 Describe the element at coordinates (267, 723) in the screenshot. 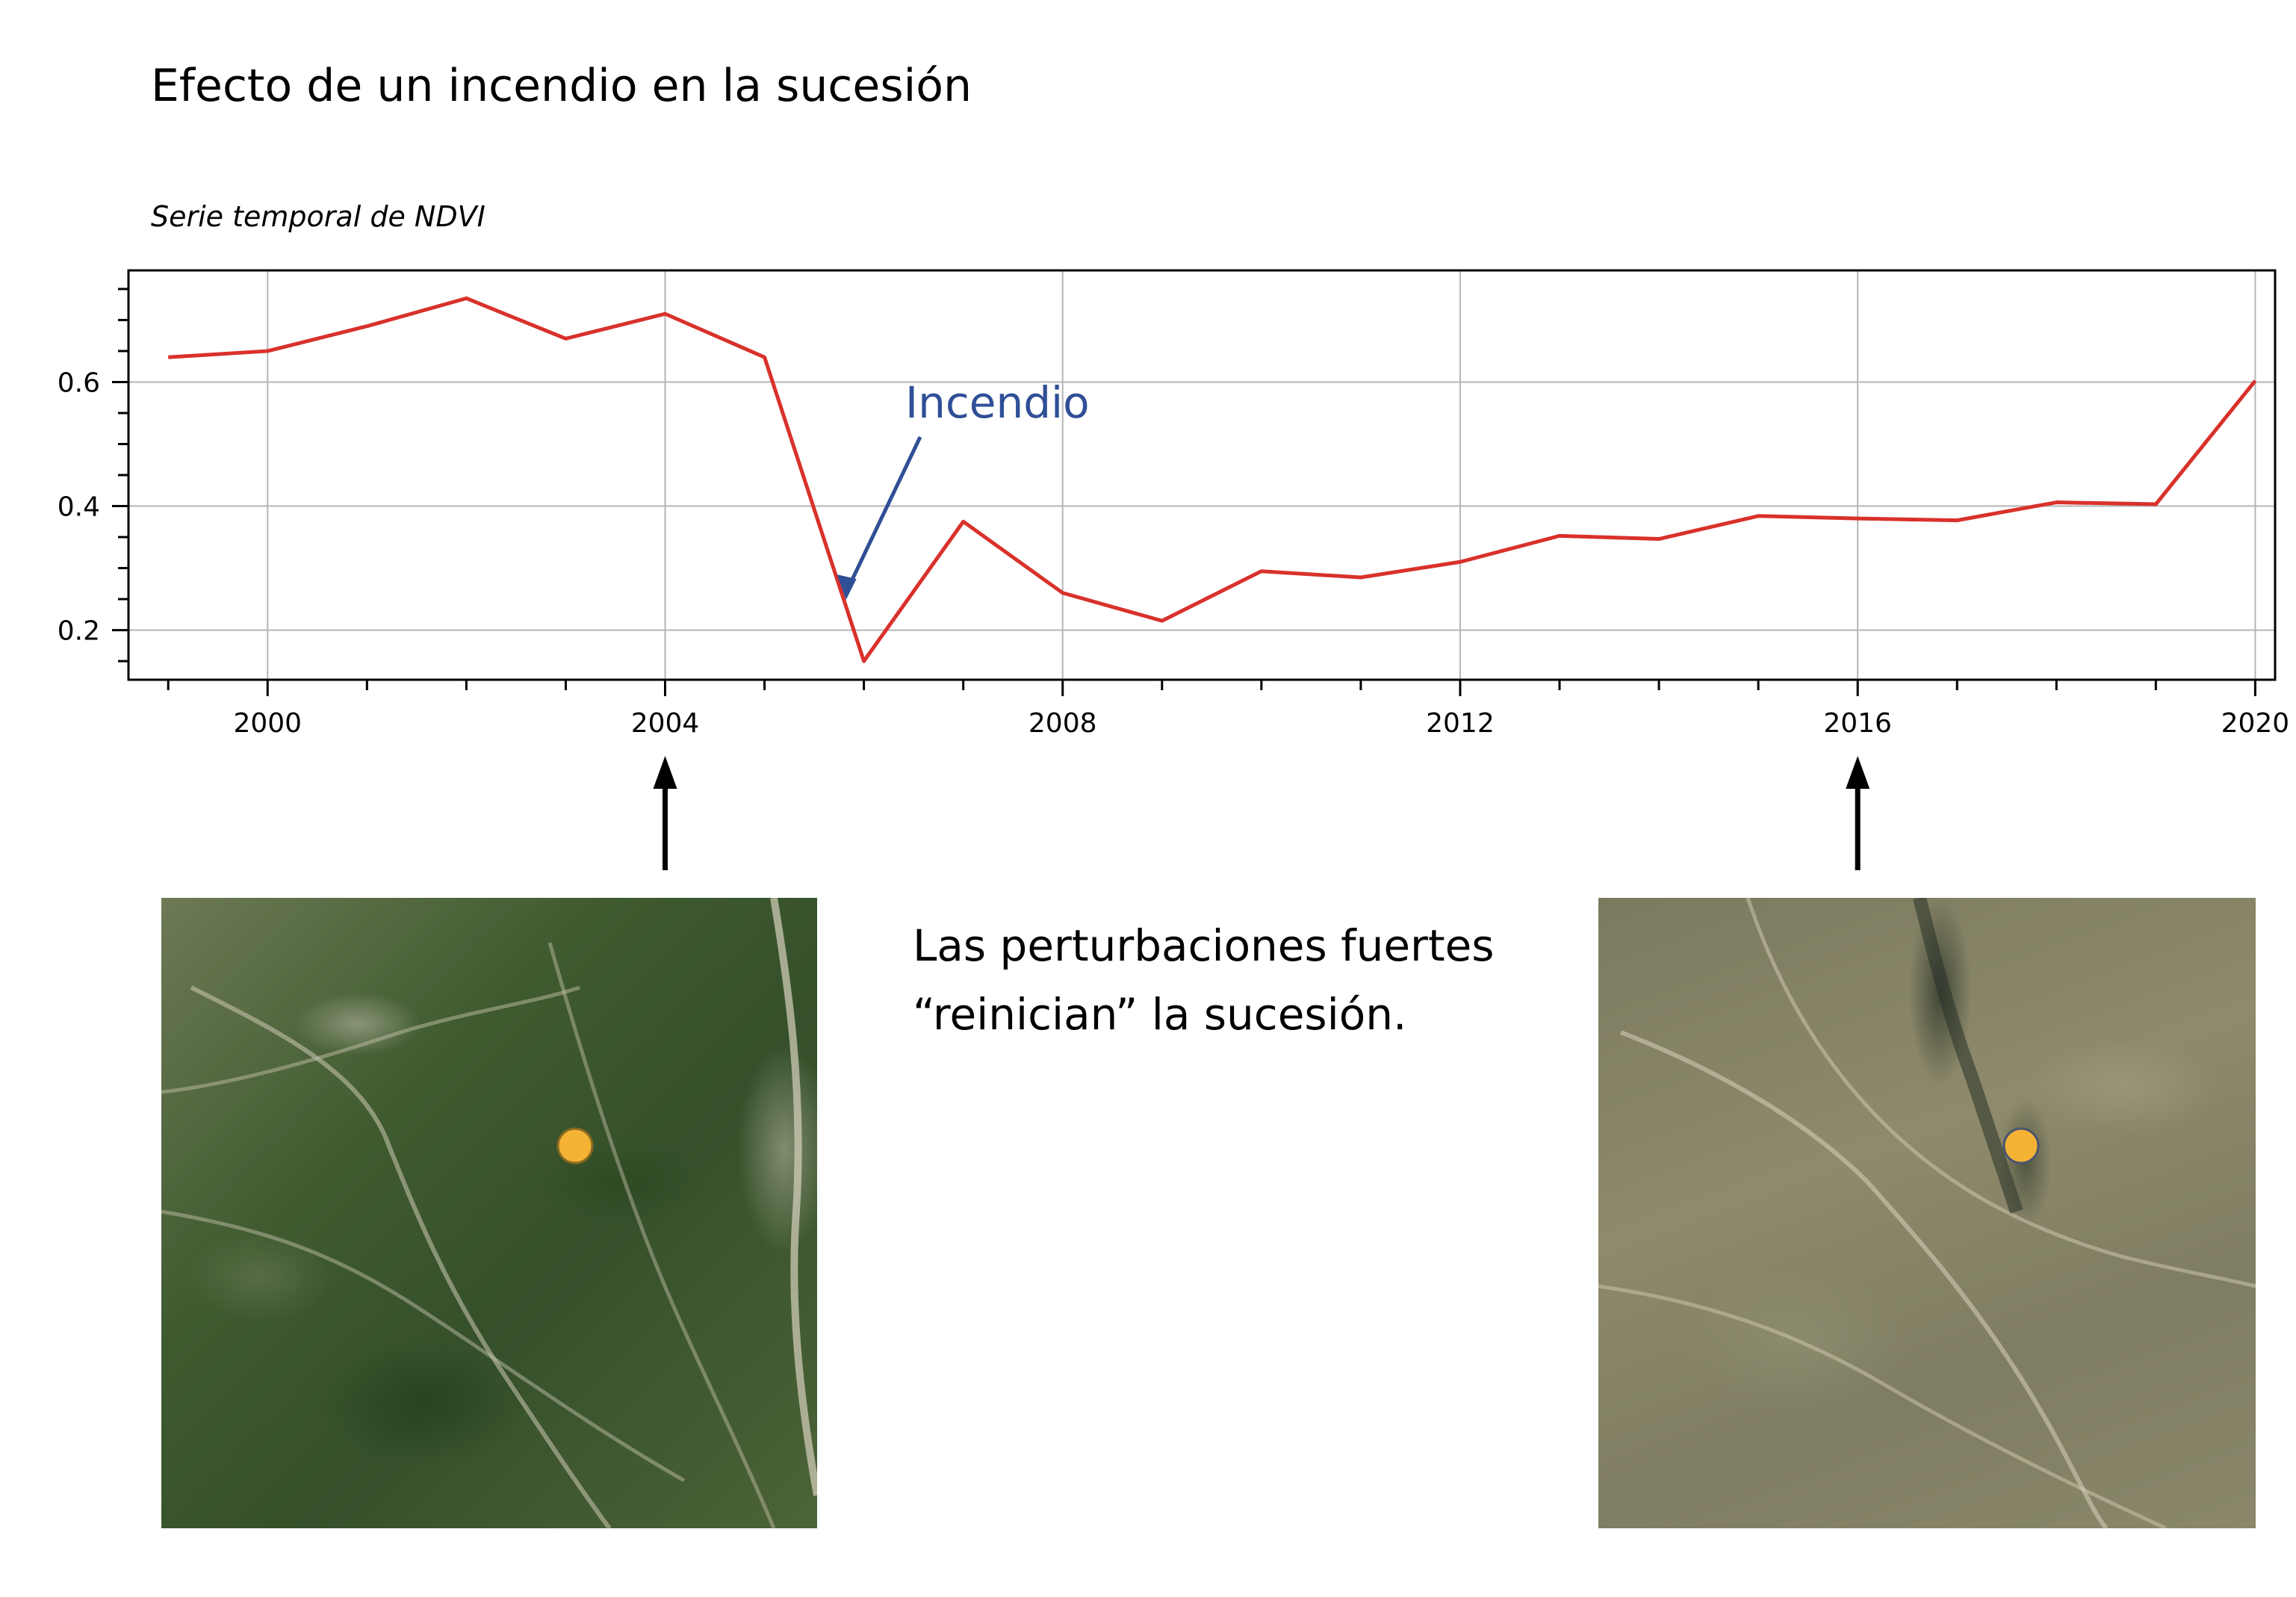

I see `x-tick-label: 2000` at that location.